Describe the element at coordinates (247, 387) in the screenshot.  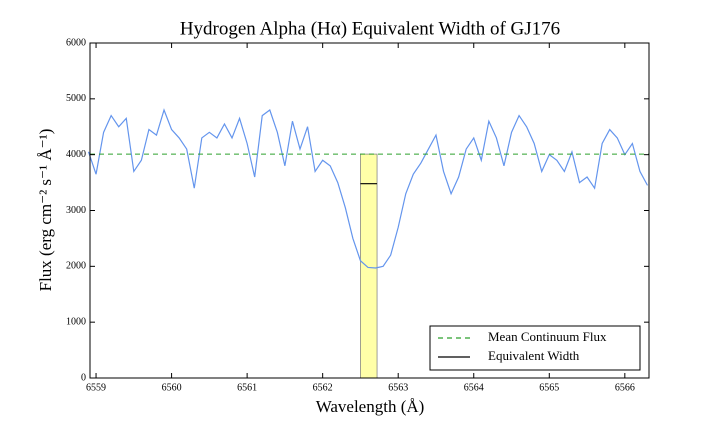
I see `x-tick-label: 6561` at that location.